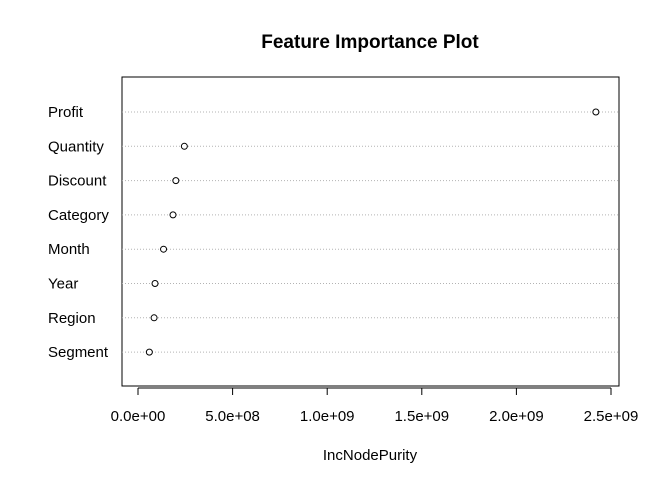  Describe the element at coordinates (66, 112) in the screenshot. I see `category-label: Profit` at that location.